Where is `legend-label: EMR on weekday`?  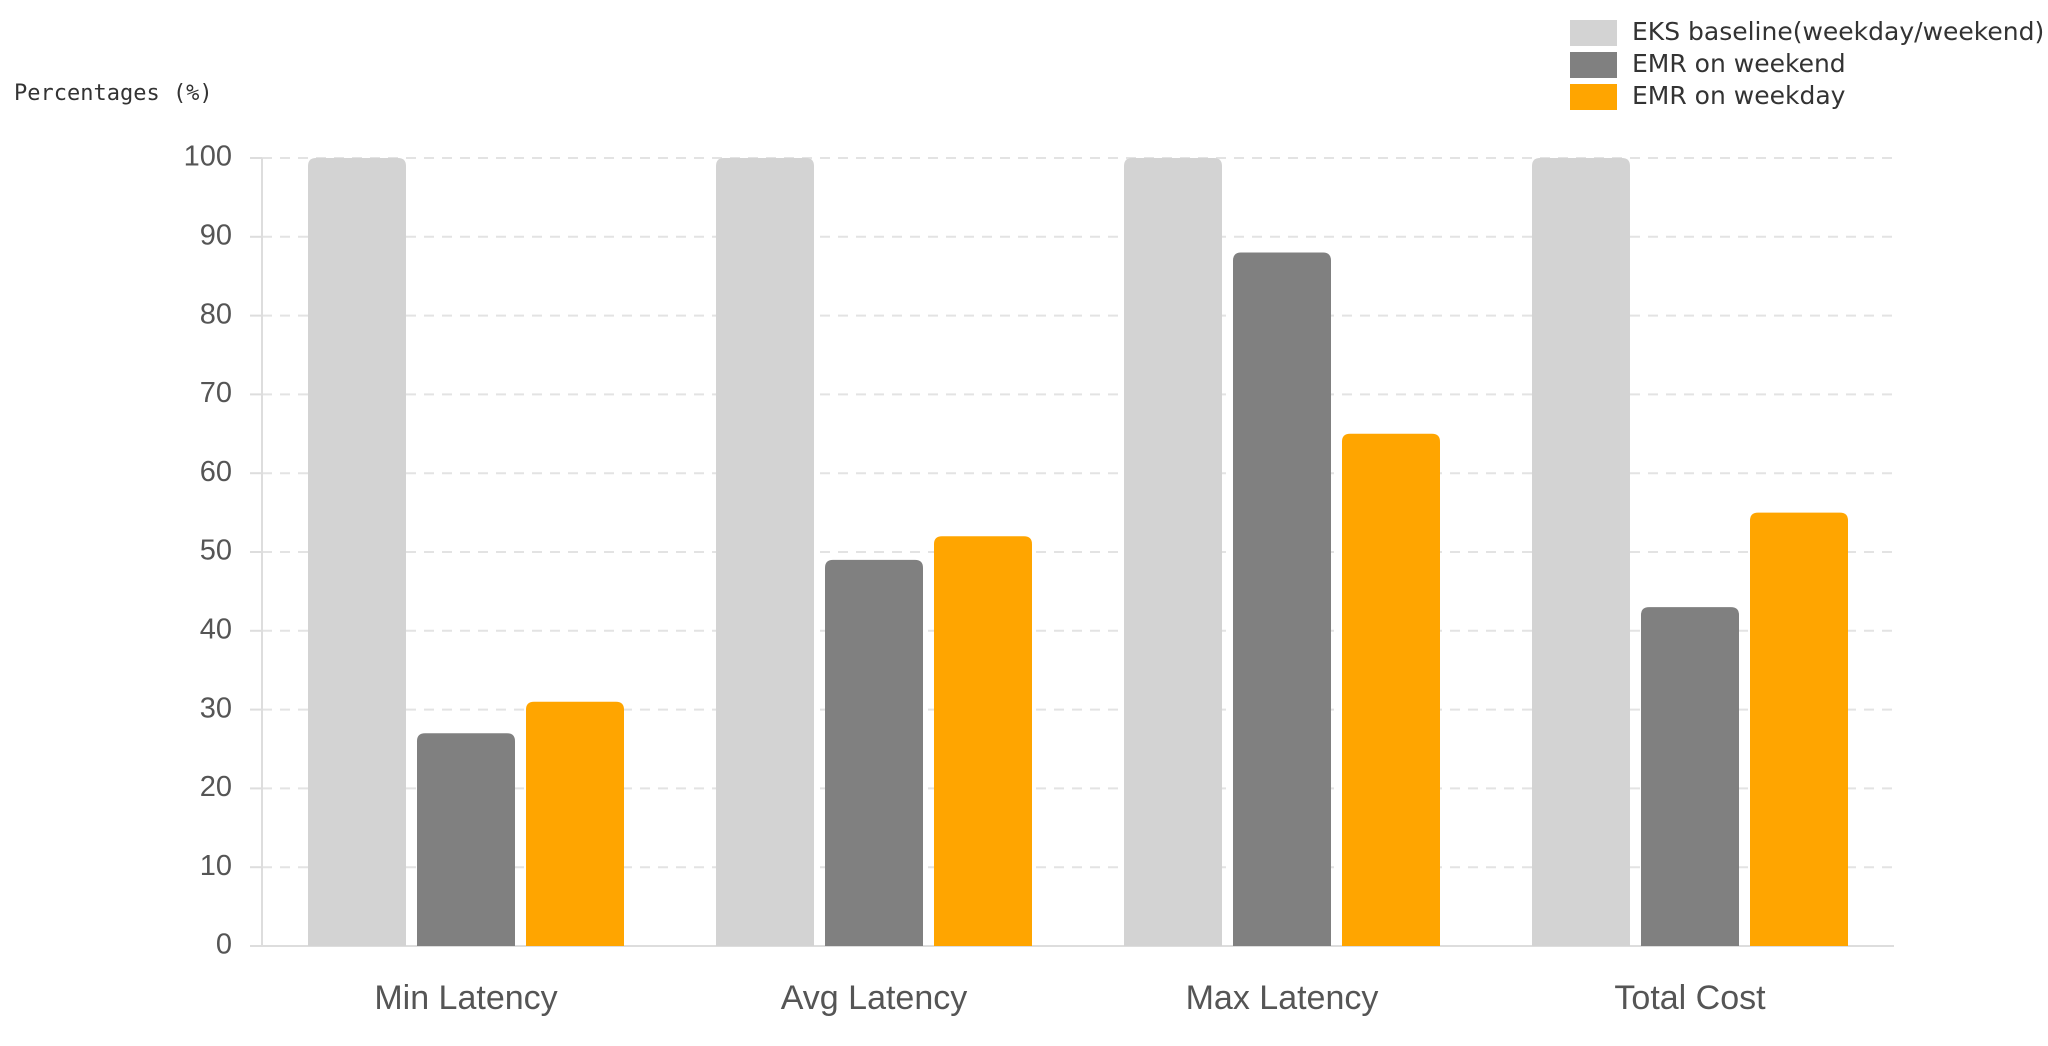 legend-label: EMR on weekday is located at coordinates (1739, 95).